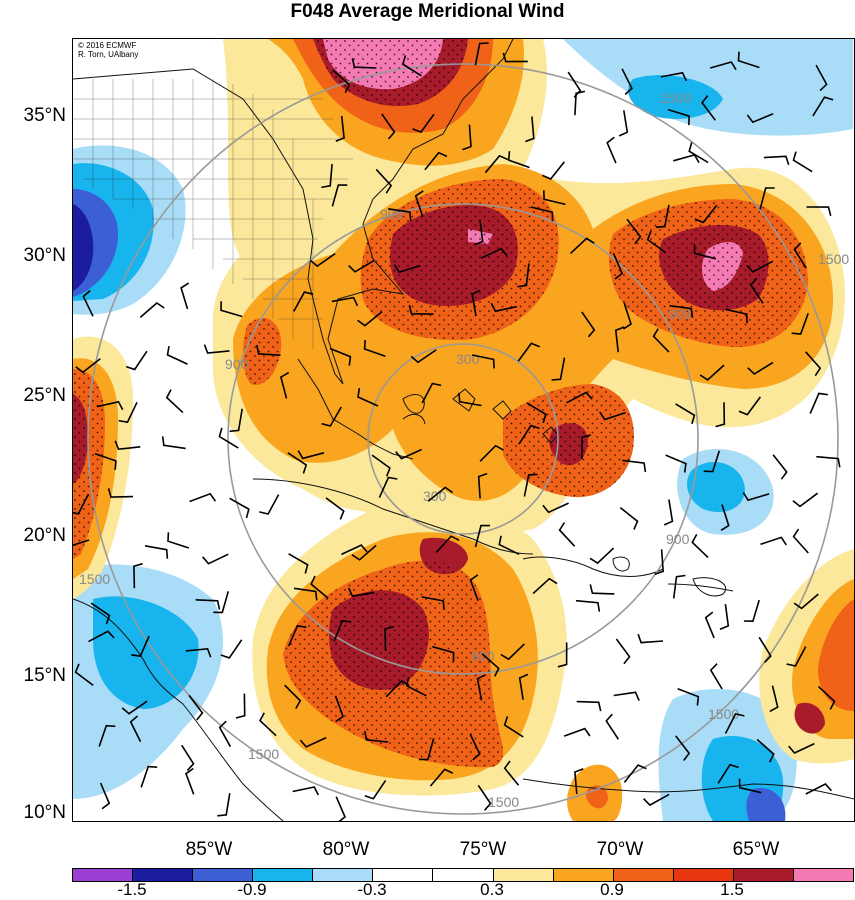 The width and height of the screenshot is (855, 900). Describe the element at coordinates (44, 255) in the screenshot. I see `lat-label: 30°N` at that location.